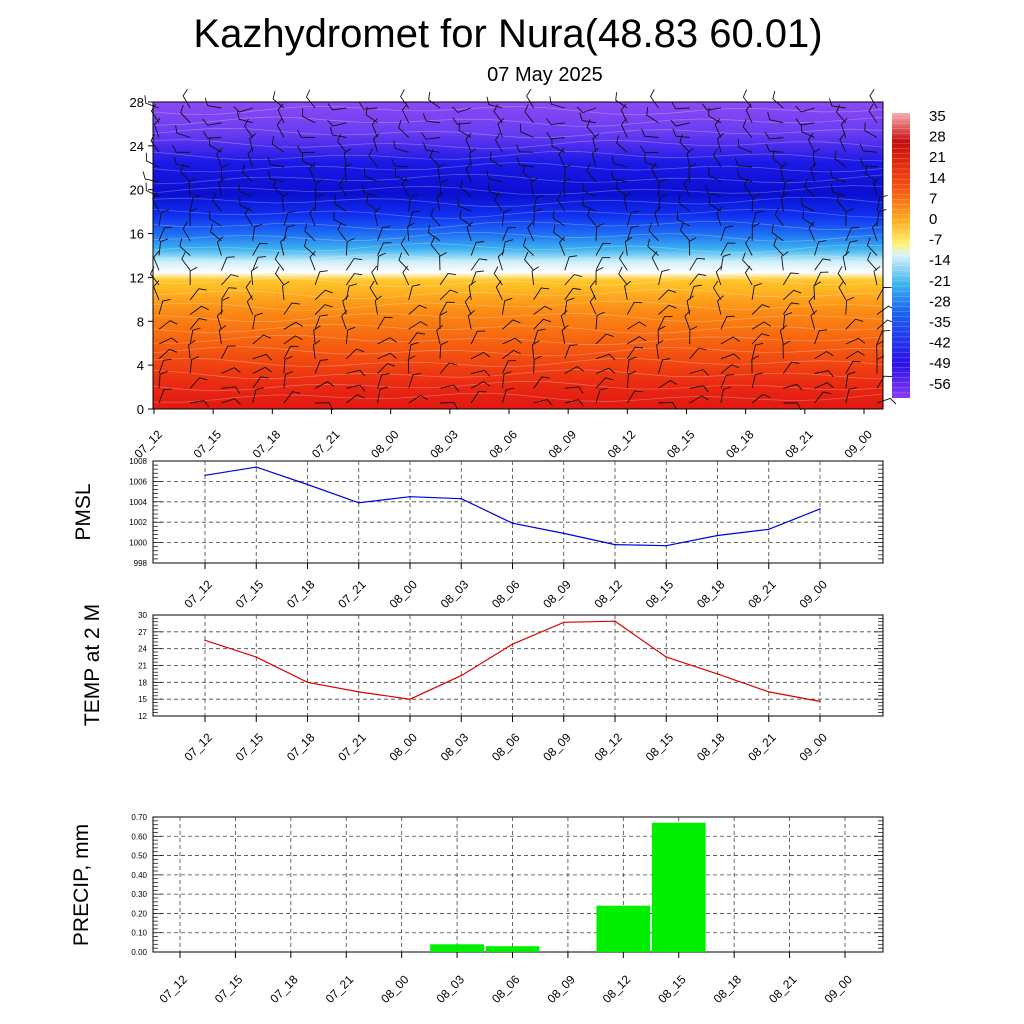 This screenshot has height=1024, width=1024. What do you see at coordinates (137, 146) in the screenshot?
I see `y-tick-label: 24` at bounding box center [137, 146].